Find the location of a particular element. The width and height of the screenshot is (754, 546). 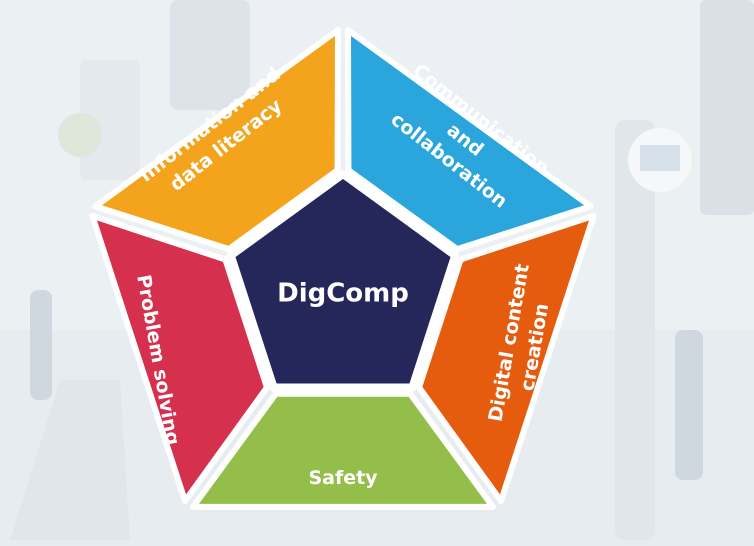

segment-content: Digital contentcreation is located at coordinates (506, 358).